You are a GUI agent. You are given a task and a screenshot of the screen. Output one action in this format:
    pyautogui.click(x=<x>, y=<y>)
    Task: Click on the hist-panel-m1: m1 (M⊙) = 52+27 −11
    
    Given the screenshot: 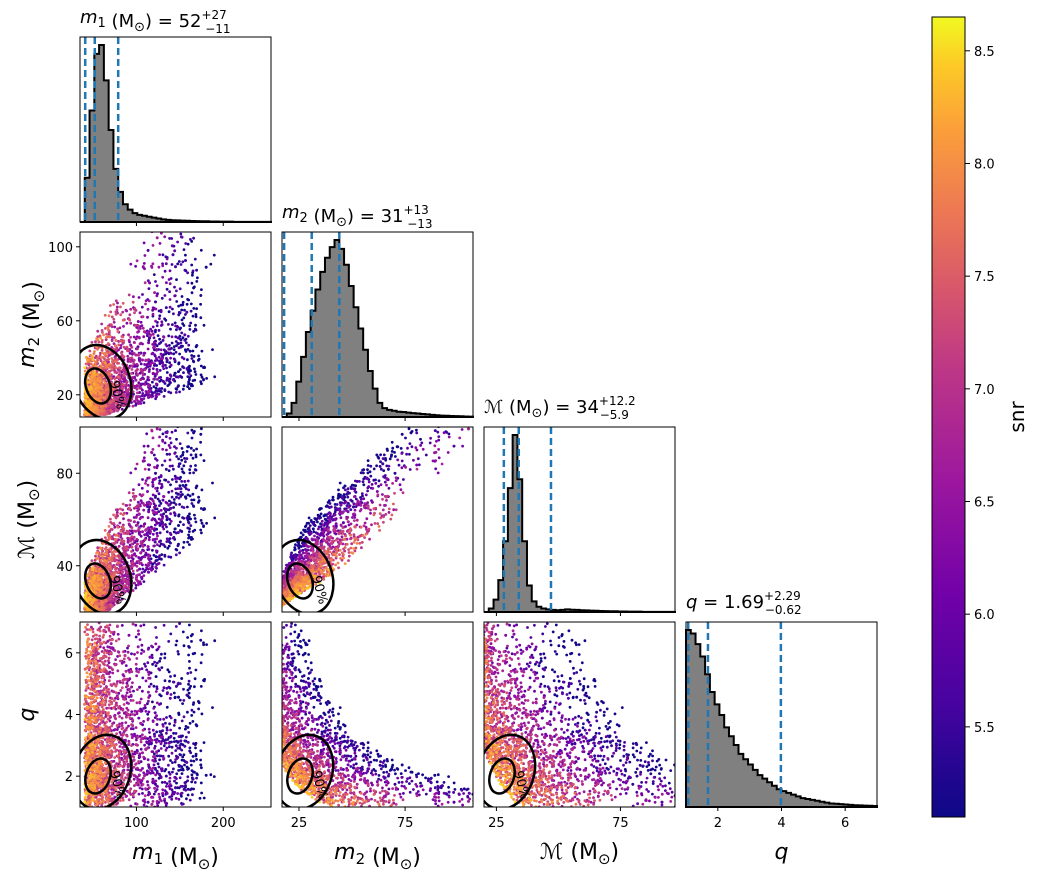 What is the action you would take?
    pyautogui.click(x=175, y=116)
    